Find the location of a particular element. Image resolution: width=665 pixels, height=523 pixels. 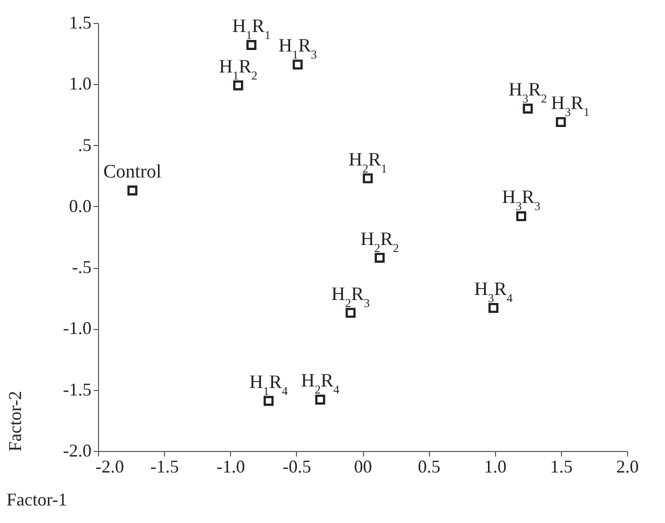

annotation: H$_{3}$R$_{2}$ is located at coordinates (528, 93).